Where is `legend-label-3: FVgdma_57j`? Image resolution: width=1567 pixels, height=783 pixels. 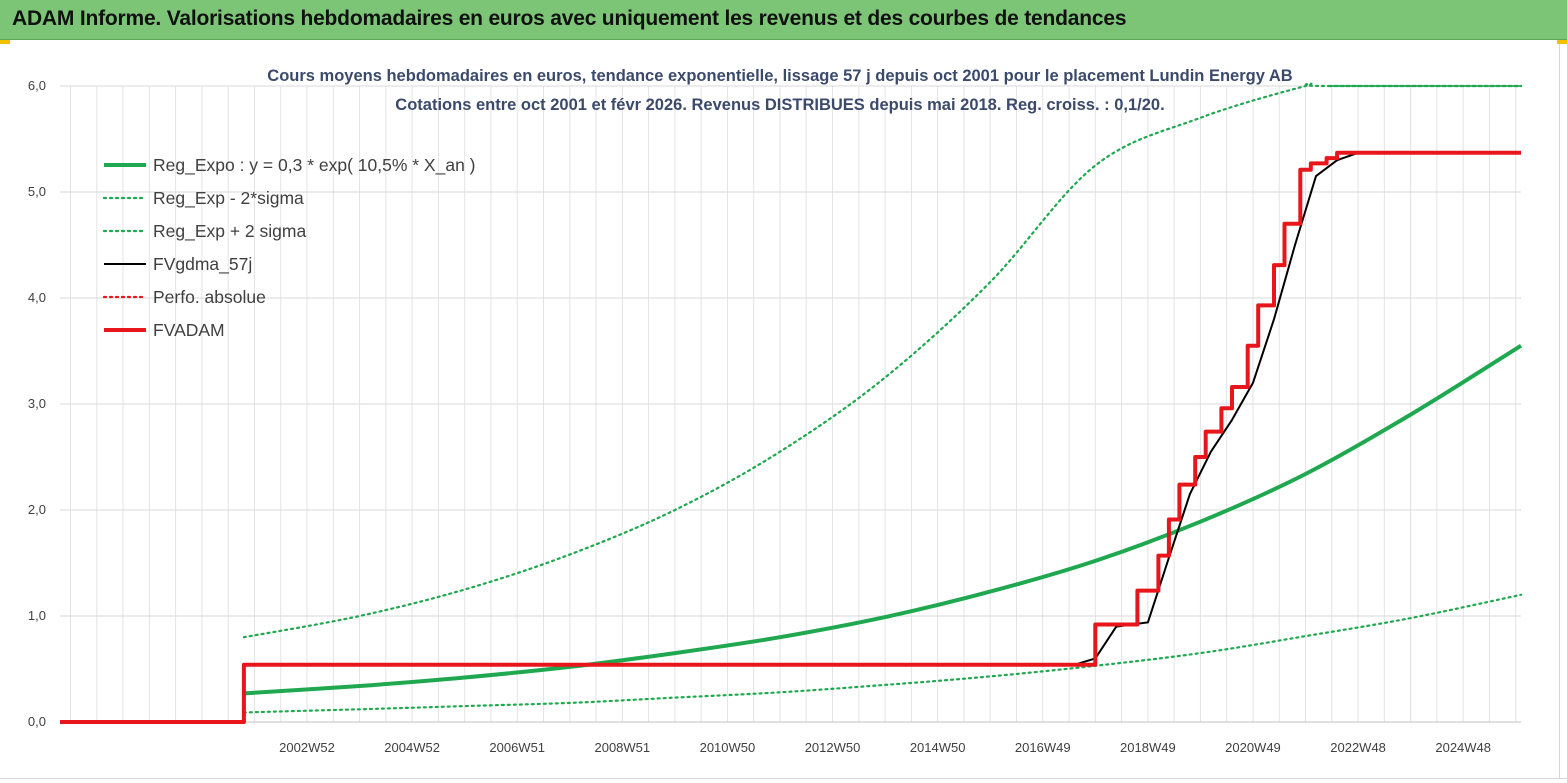
legend-label-3: FVgdma_57j is located at coordinates (202, 264).